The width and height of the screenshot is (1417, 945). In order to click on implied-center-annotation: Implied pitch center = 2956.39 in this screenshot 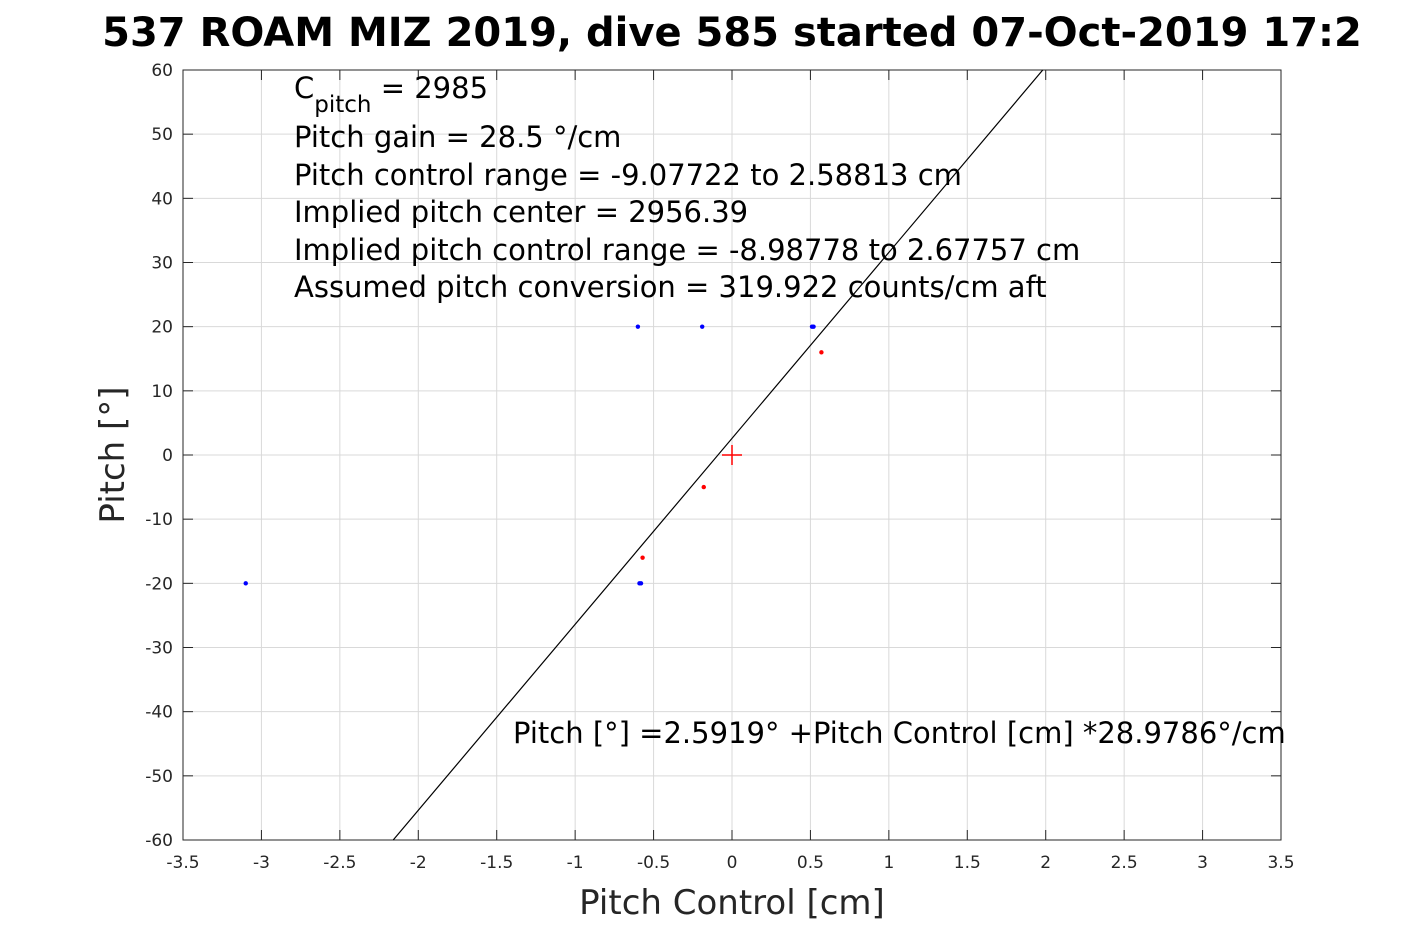, I will do `click(521, 212)`.